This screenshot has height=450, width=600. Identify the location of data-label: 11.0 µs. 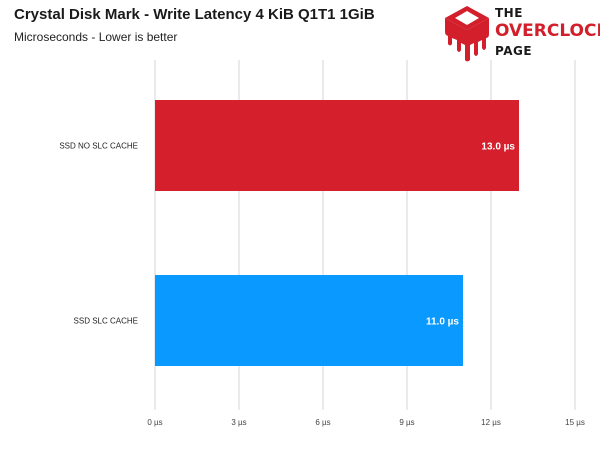
(442, 322).